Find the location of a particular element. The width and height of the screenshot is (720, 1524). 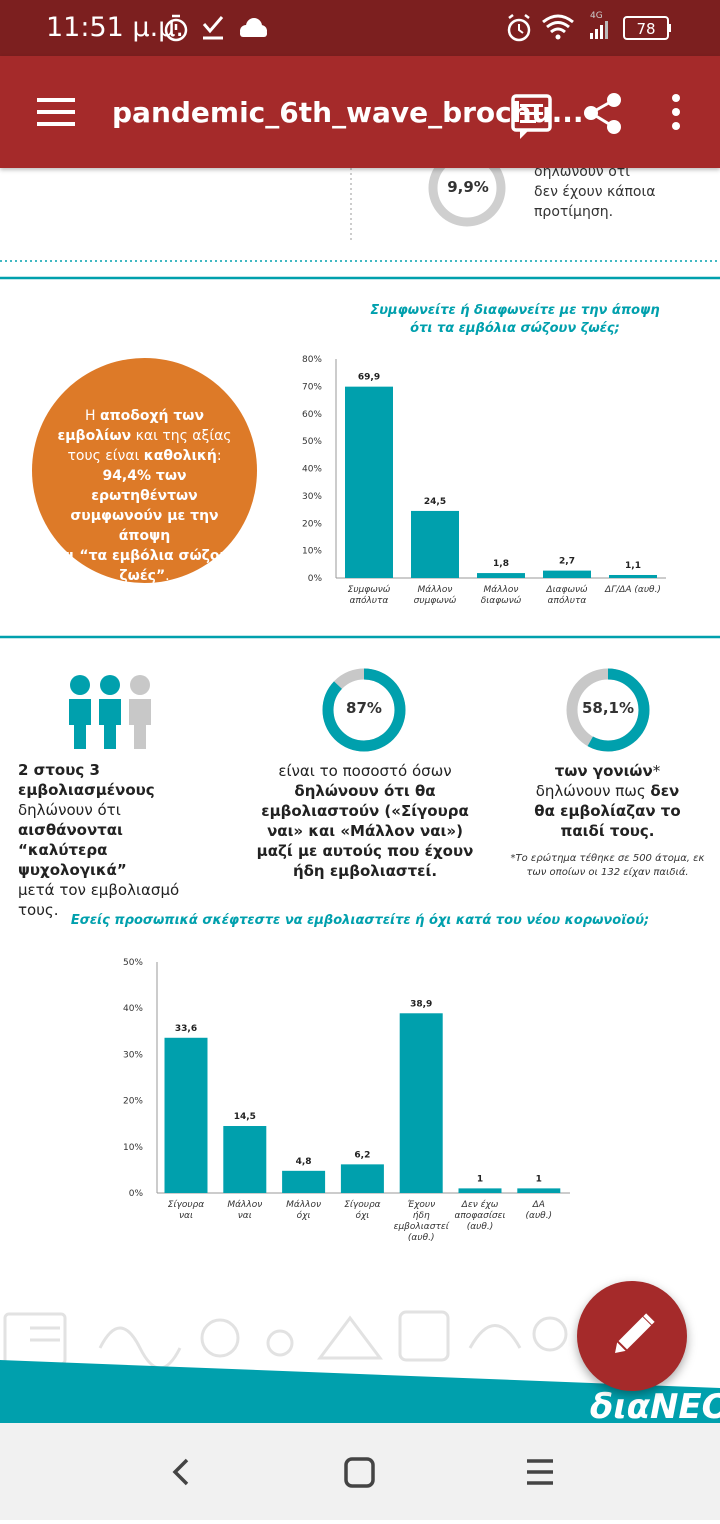

recents-icon is located at coordinates (540, 1472).